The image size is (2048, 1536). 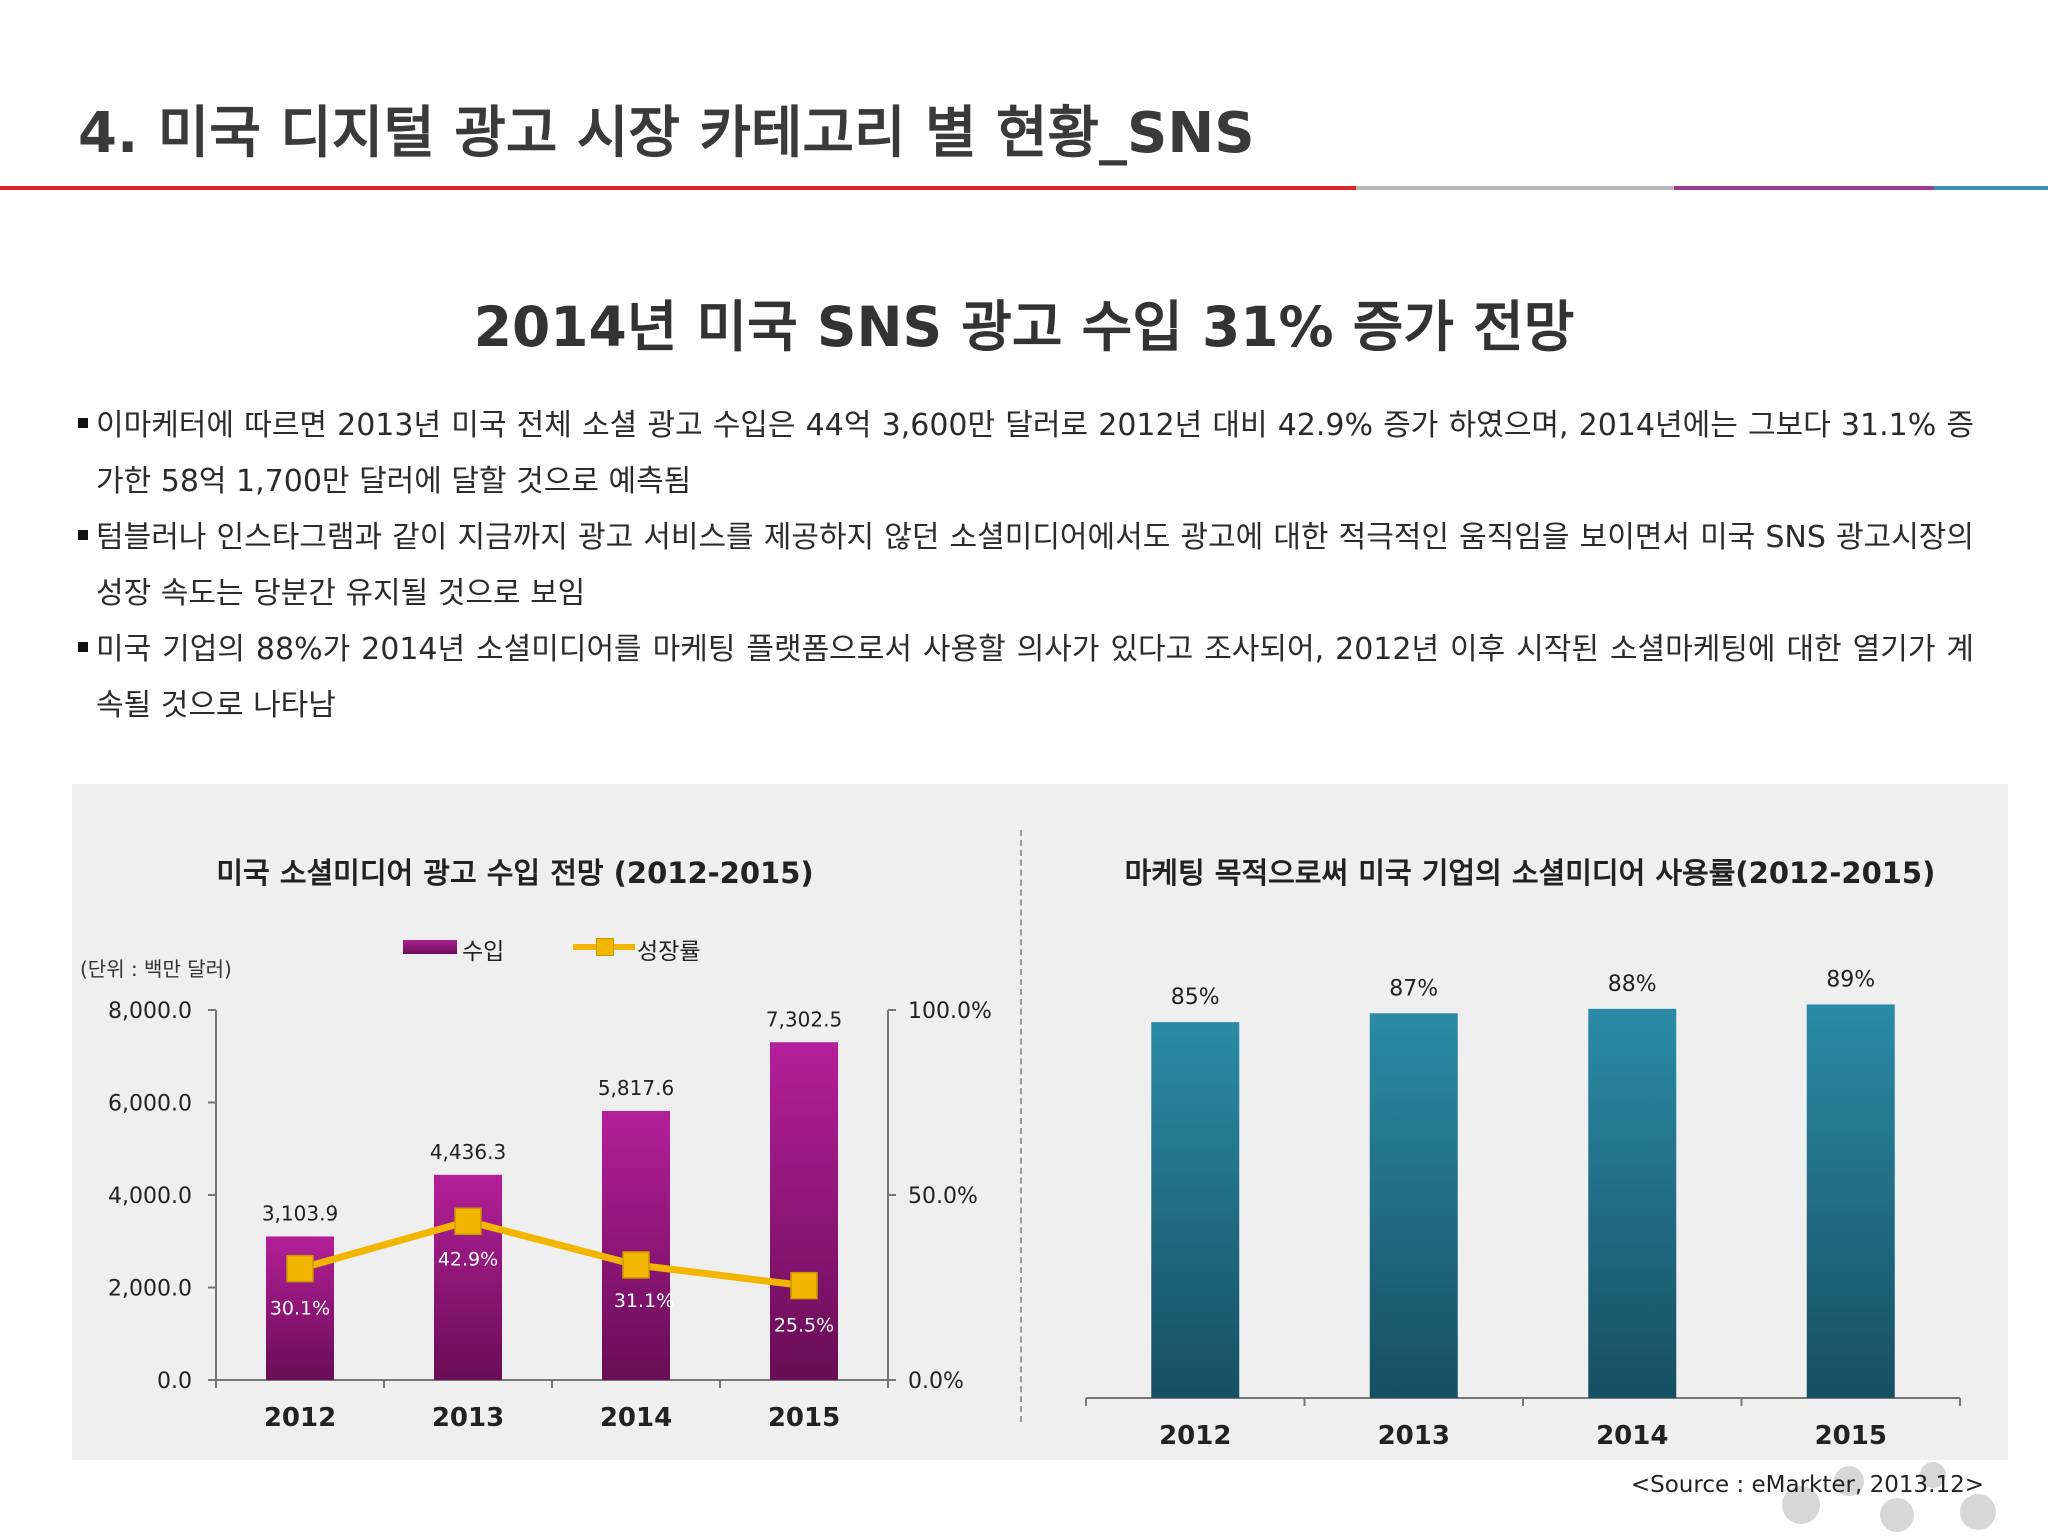 What do you see at coordinates (174, 1381) in the screenshot?
I see `y-tick-label: 0.0` at bounding box center [174, 1381].